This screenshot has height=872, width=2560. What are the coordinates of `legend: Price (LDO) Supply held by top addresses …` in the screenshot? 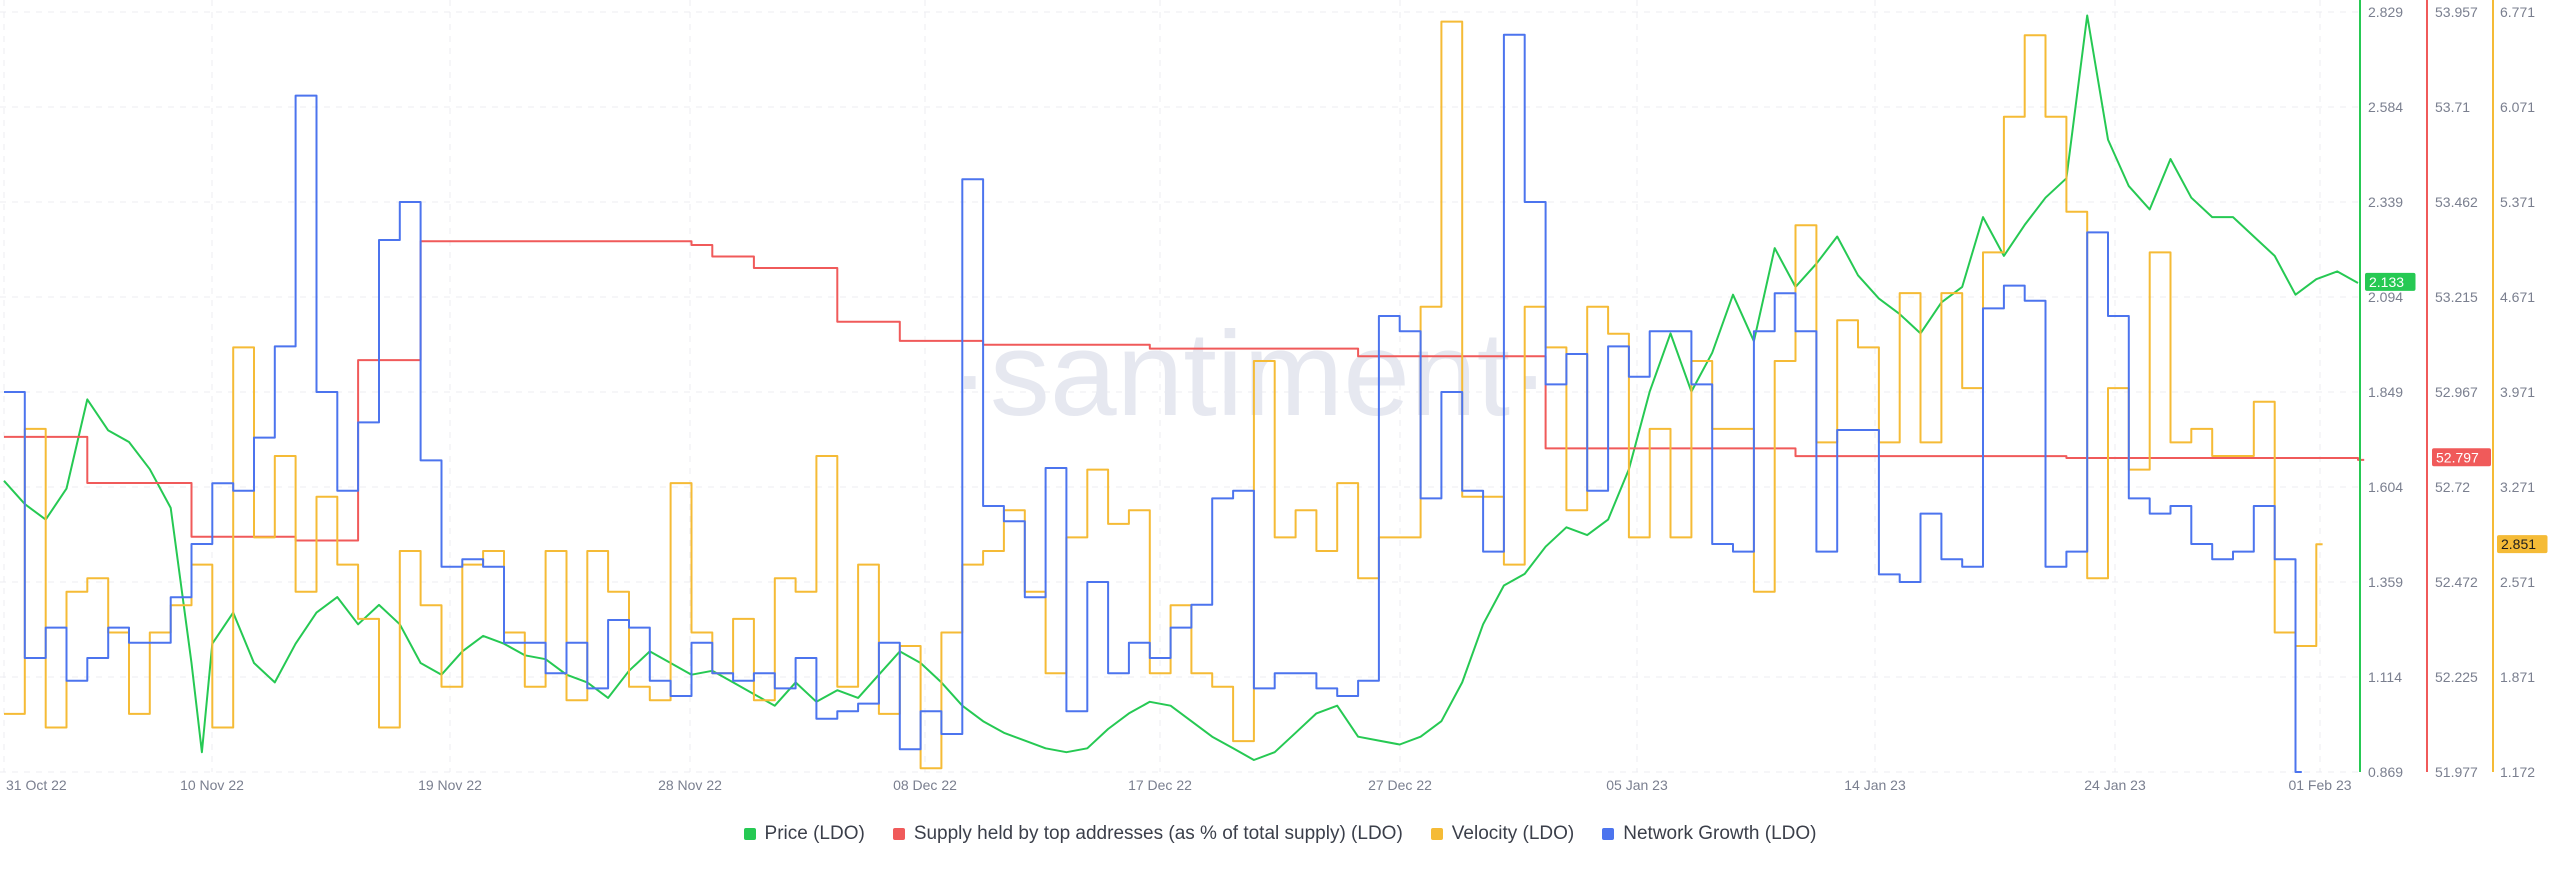 It's located at (1280, 834).